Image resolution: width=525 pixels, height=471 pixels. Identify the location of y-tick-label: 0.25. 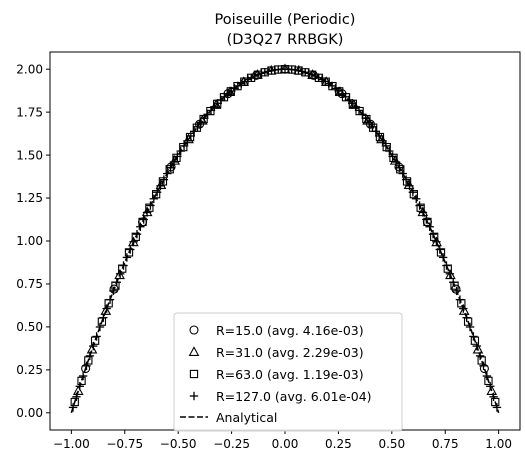
(29, 370).